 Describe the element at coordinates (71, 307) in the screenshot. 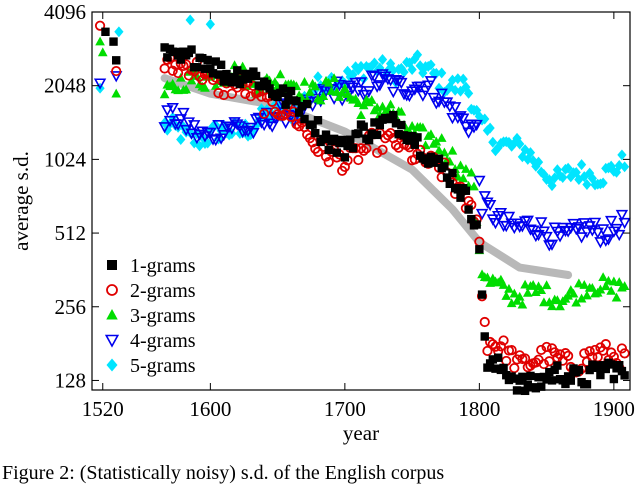

I see `y-tick-label: 256` at that location.